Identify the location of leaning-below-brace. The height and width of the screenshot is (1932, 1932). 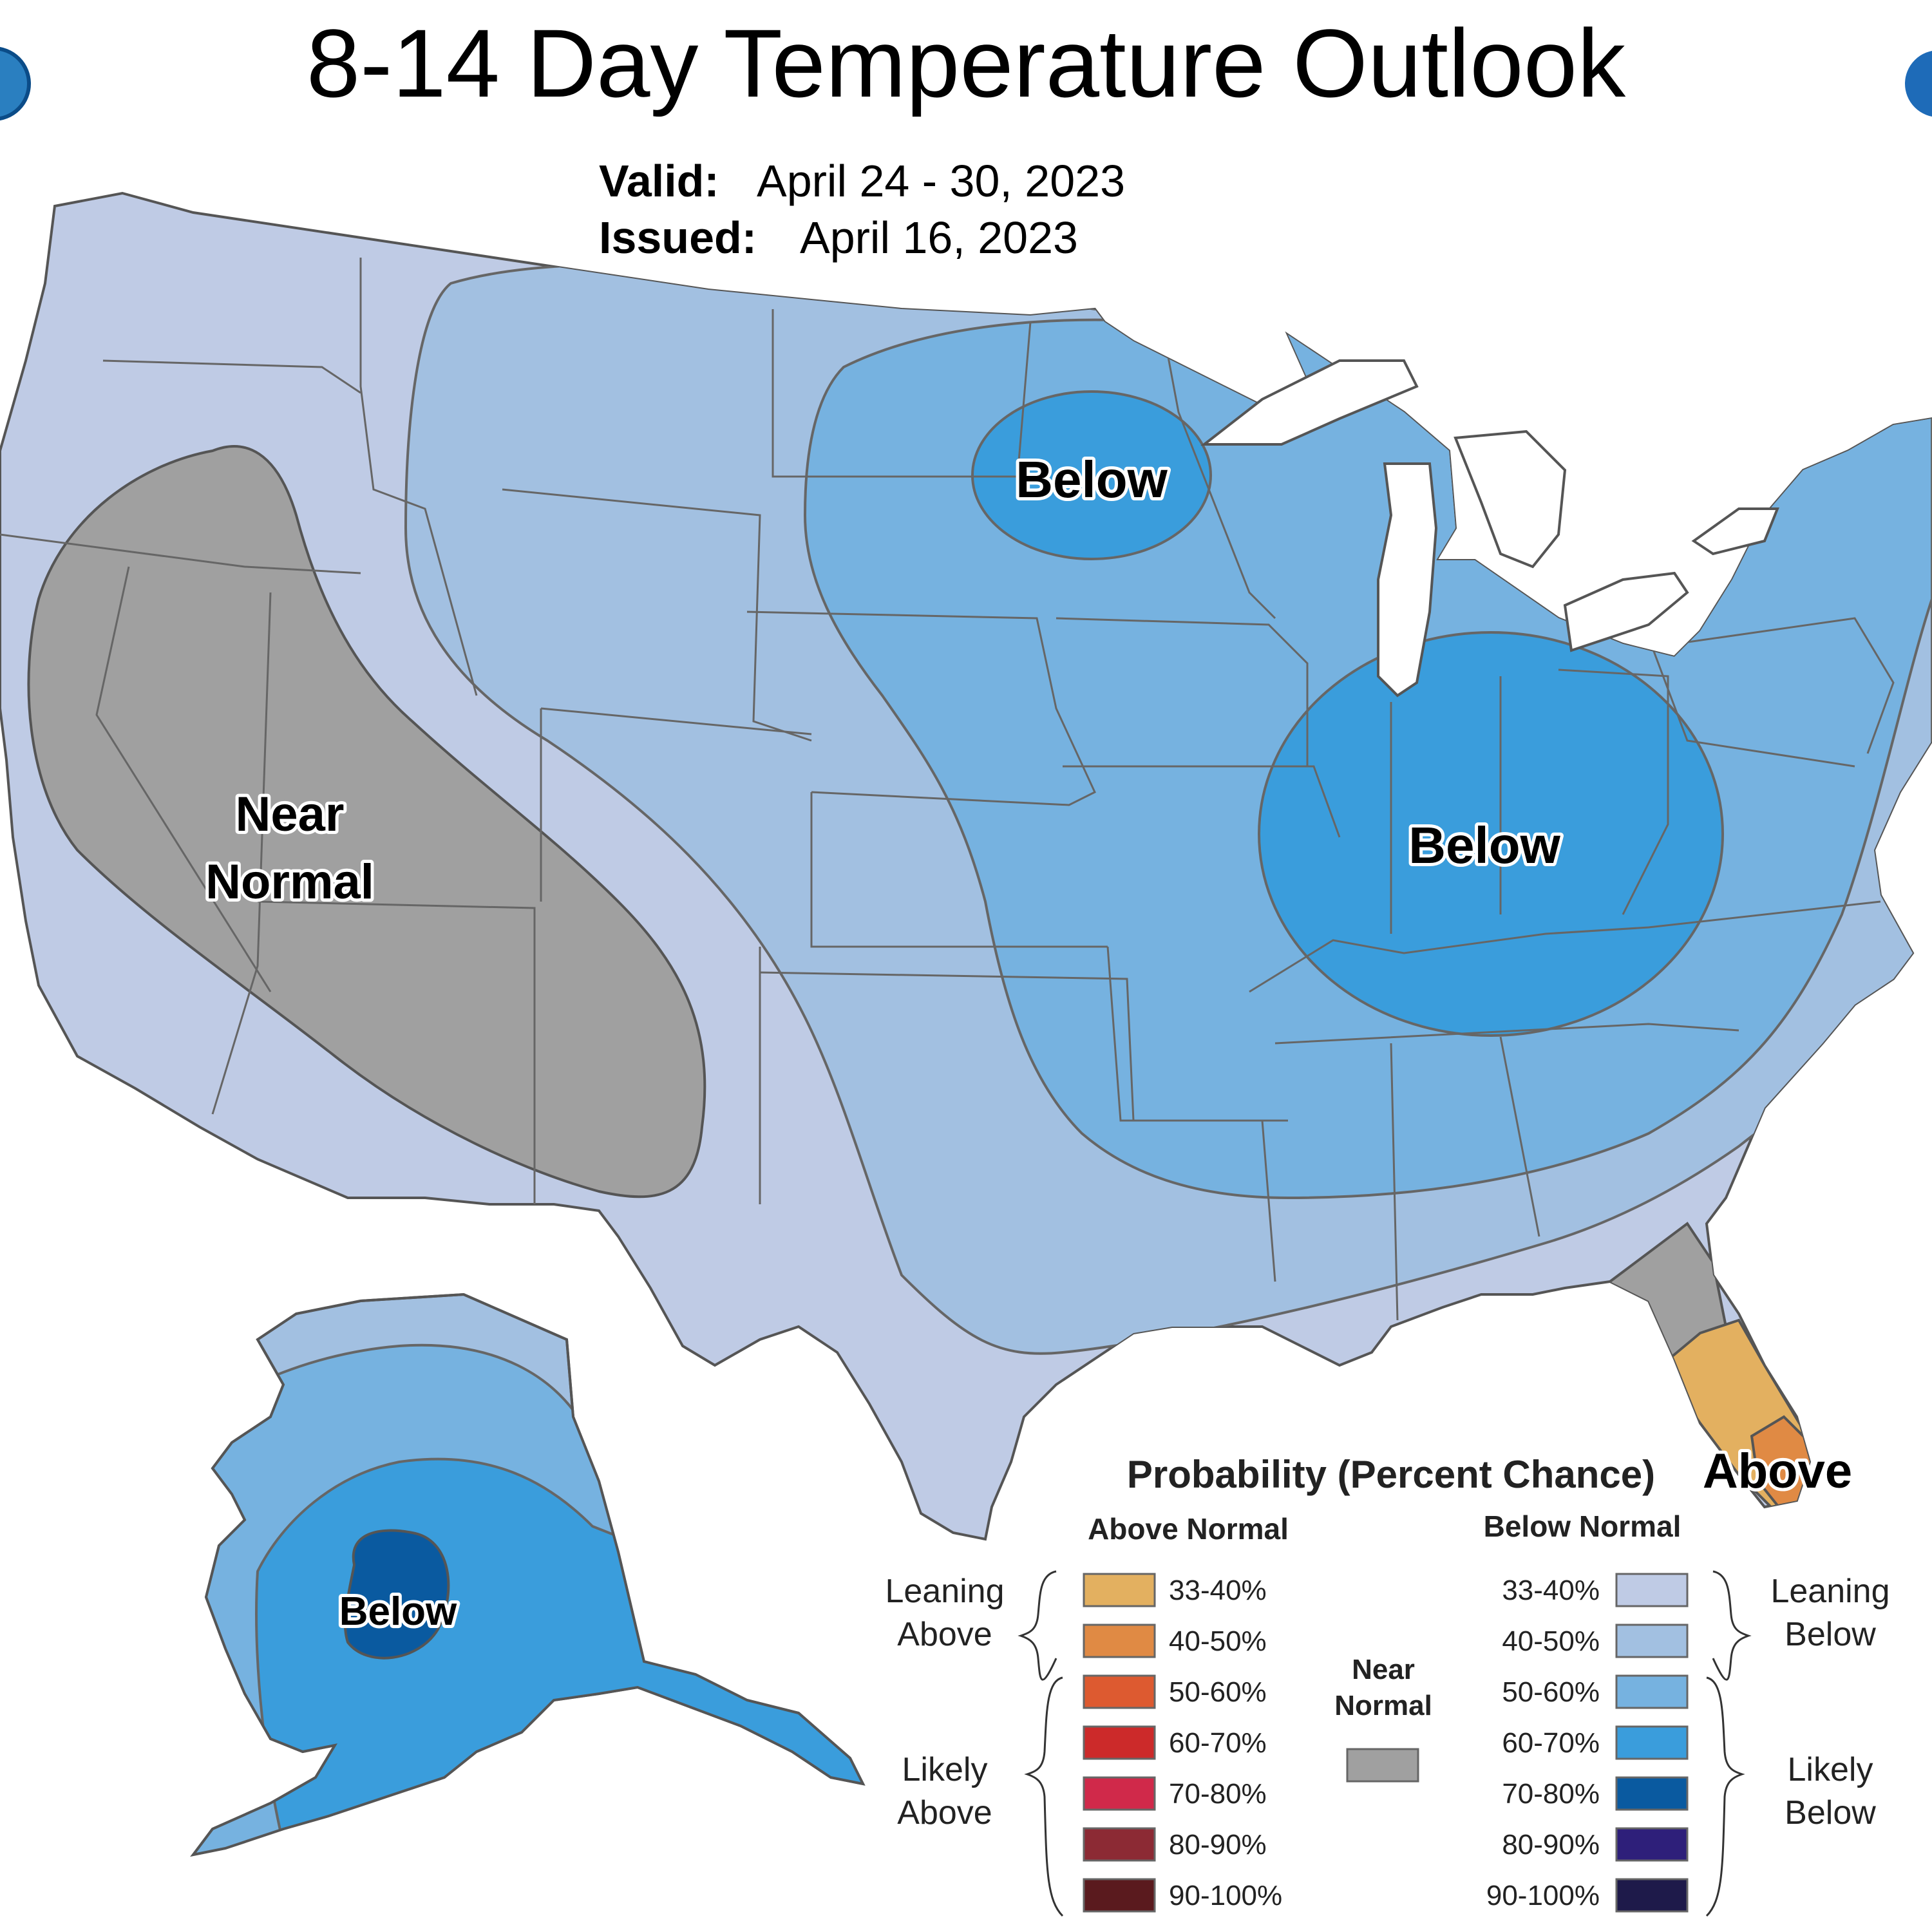
(1732, 1626).